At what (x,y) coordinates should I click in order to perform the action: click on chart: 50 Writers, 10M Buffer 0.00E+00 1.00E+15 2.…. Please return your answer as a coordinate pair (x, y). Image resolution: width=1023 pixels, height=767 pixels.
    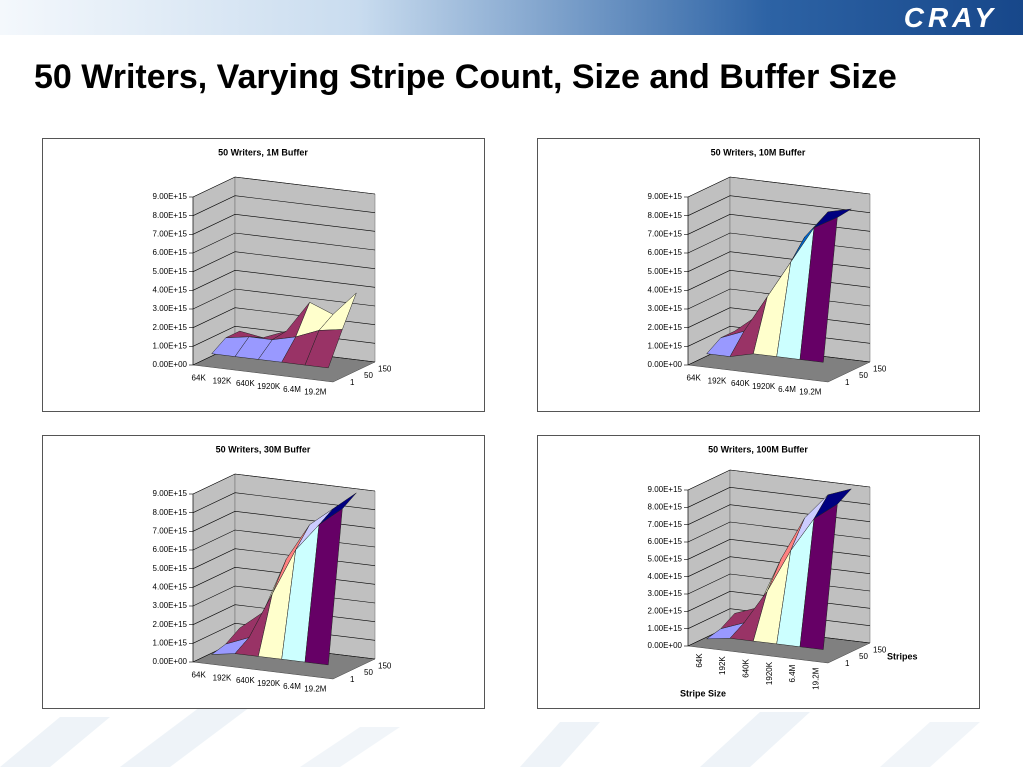
    Looking at the image, I should click on (767, 272).